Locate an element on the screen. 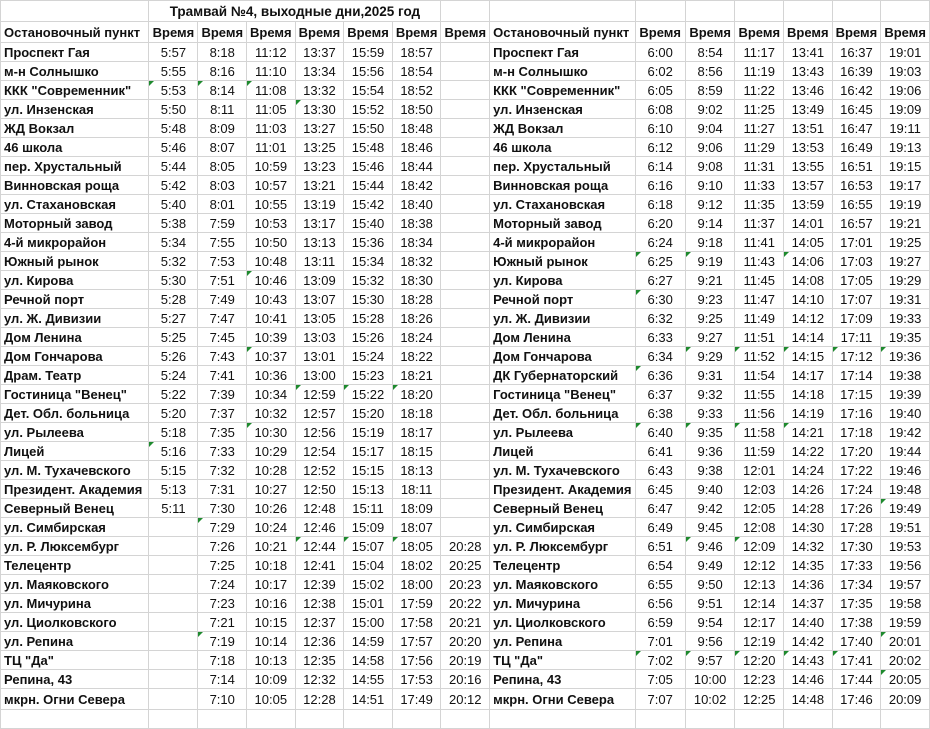  time-cell: 12:54 is located at coordinates (319, 451).